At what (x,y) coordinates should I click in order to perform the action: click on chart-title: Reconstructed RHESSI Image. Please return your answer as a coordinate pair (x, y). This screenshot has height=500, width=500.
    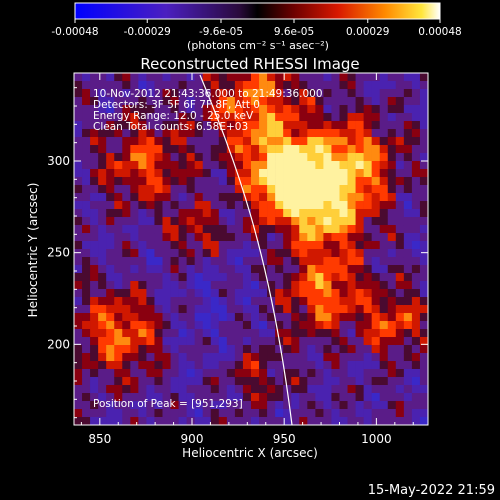
    Looking at the image, I should click on (249, 64).